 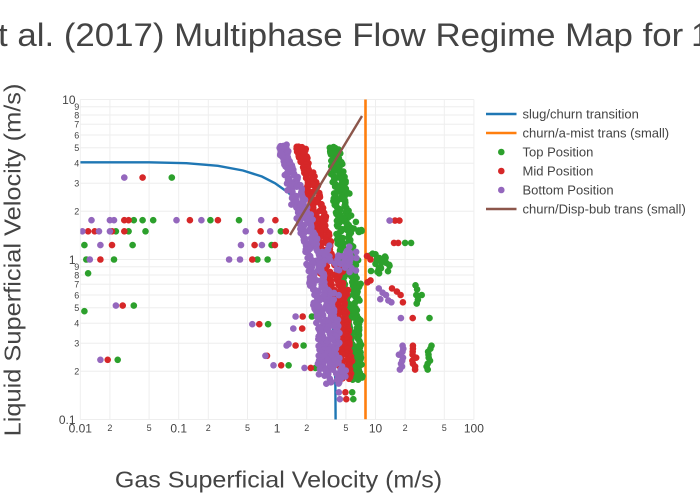 I want to click on svg-text: Bottom Position, so click(x=568, y=190).